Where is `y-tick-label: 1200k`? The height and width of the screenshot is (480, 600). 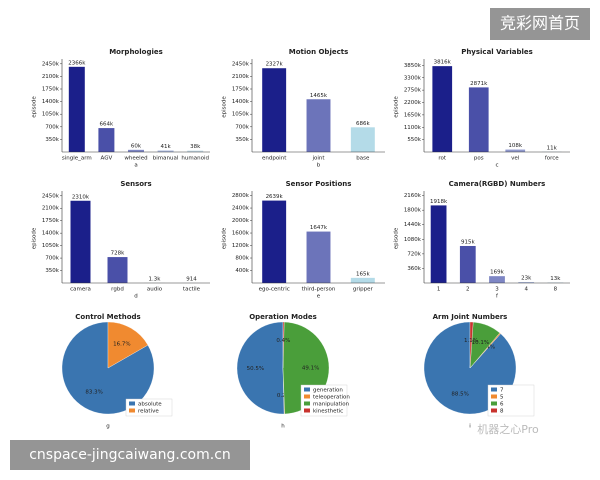 y-tick-label: 1200k is located at coordinates (241, 246).